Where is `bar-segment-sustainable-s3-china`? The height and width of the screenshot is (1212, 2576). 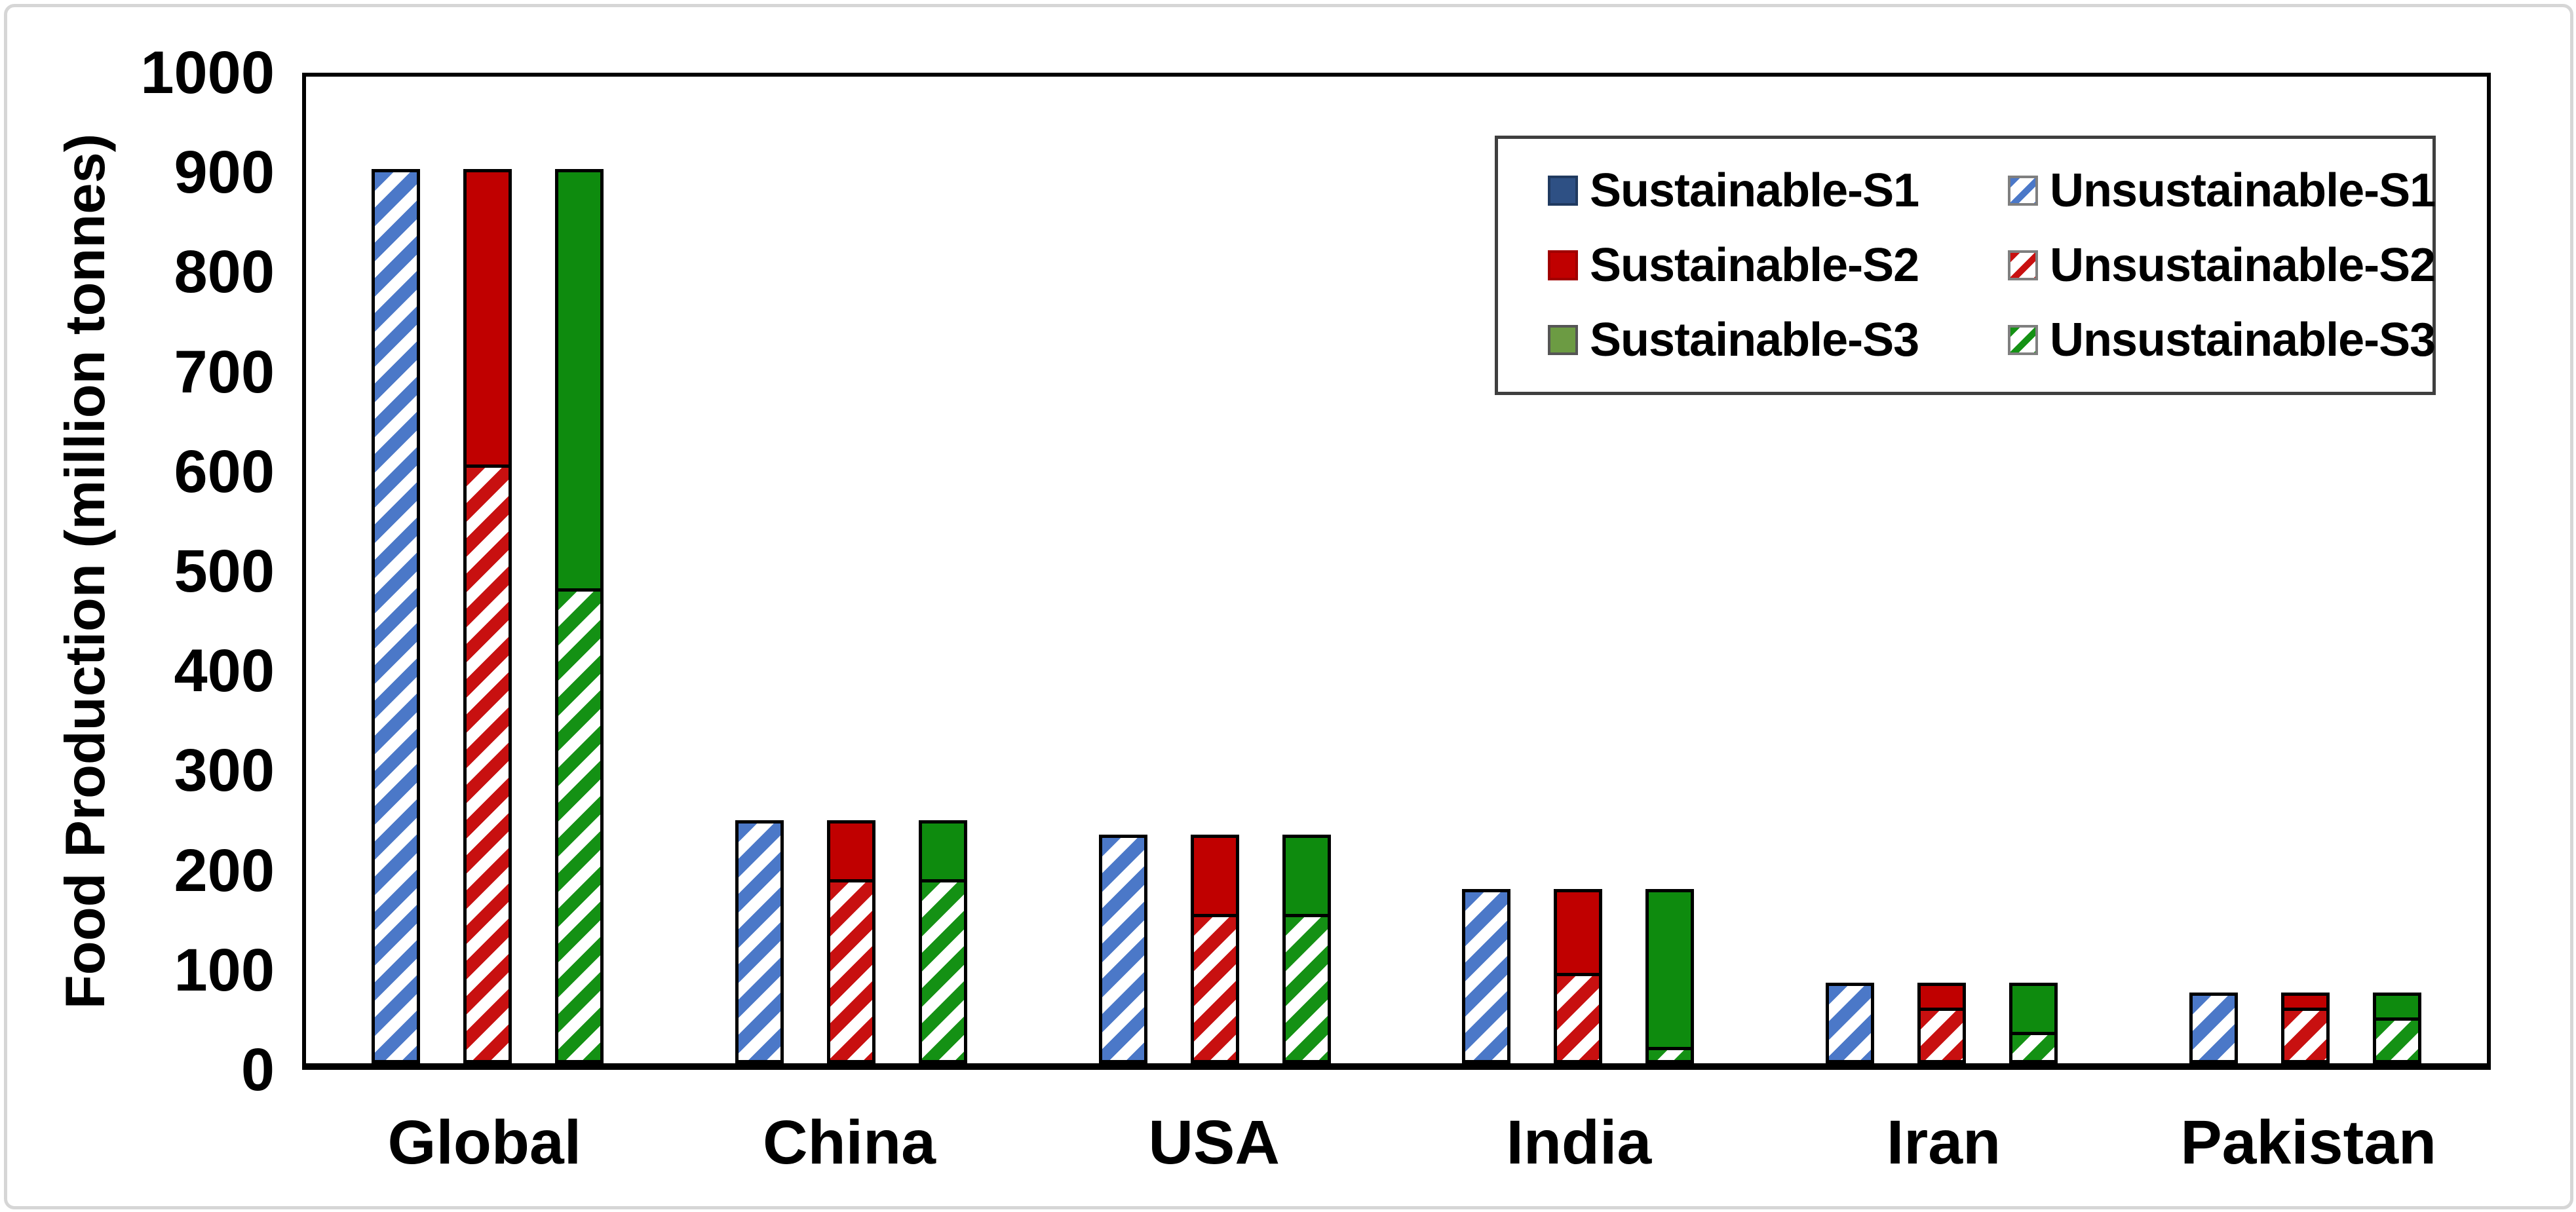 bar-segment-sustainable-s3-china is located at coordinates (943, 852).